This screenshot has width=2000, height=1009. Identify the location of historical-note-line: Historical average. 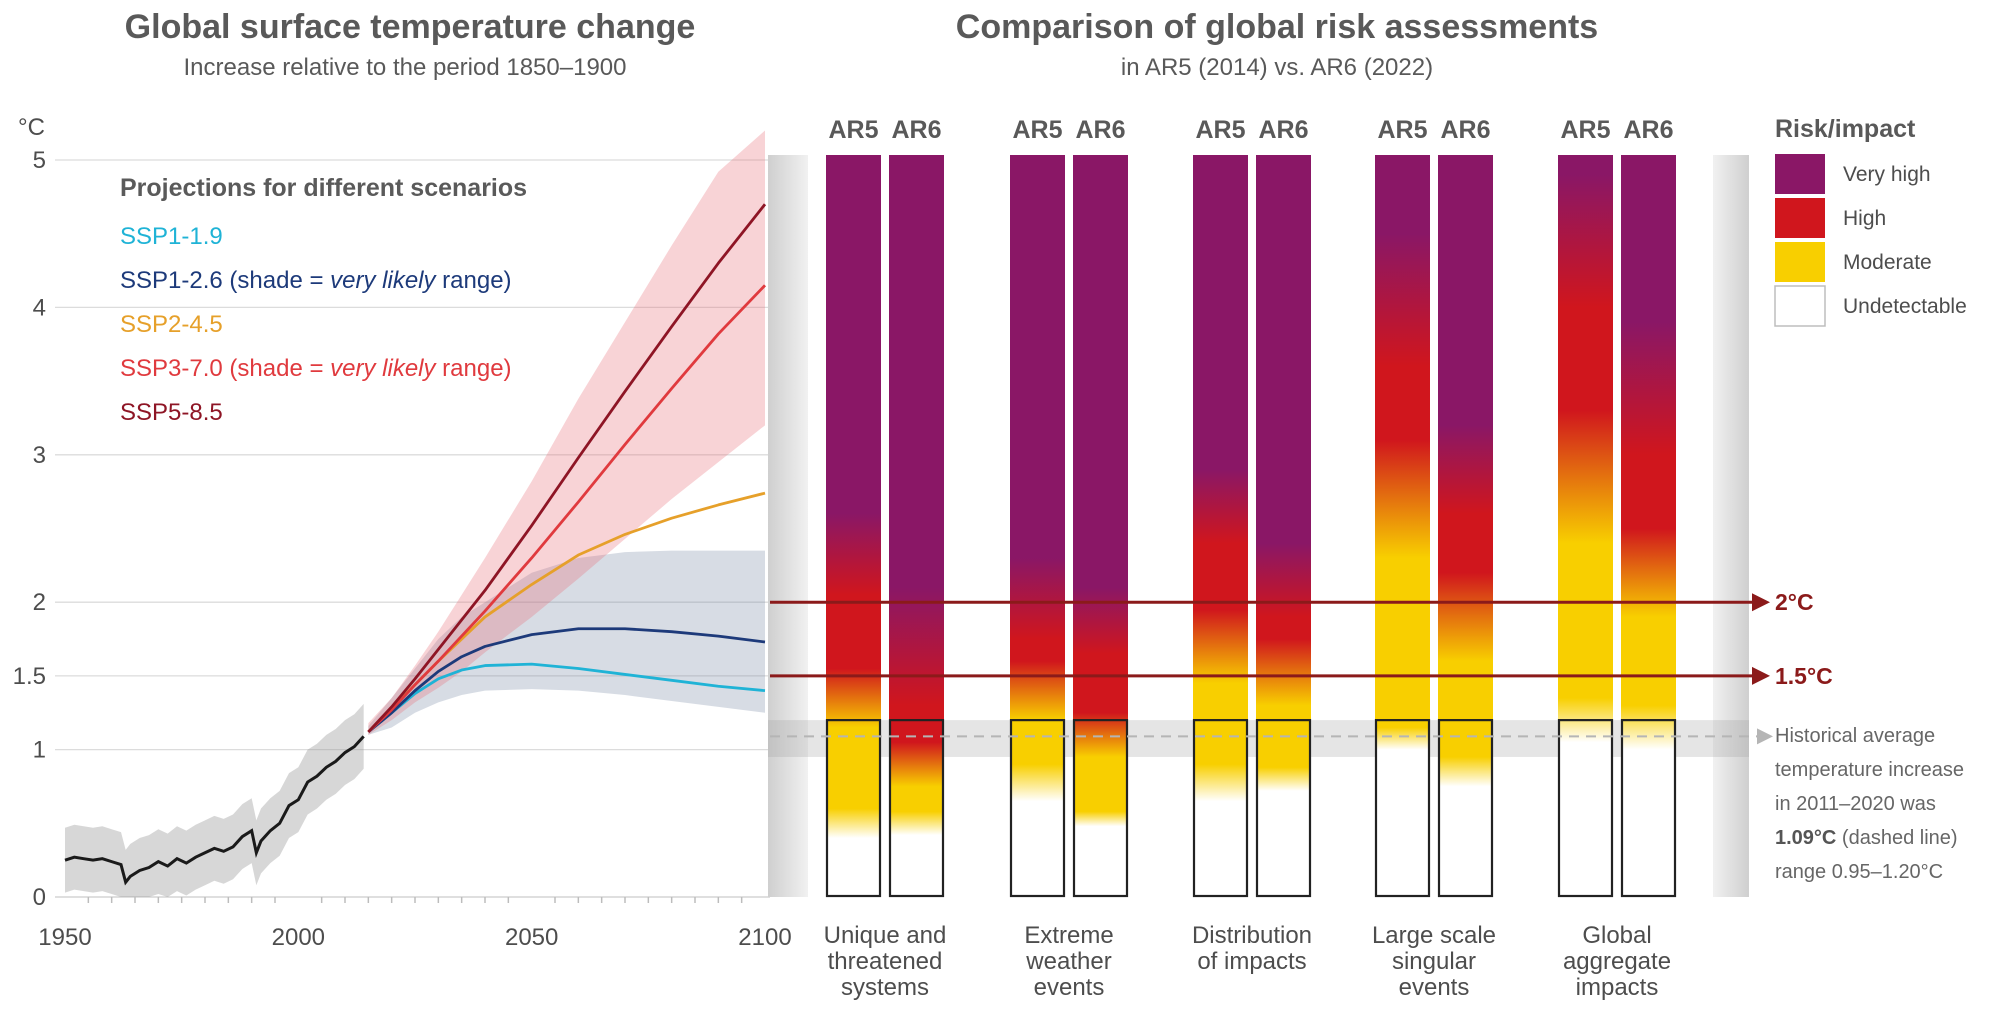
(1855, 736).